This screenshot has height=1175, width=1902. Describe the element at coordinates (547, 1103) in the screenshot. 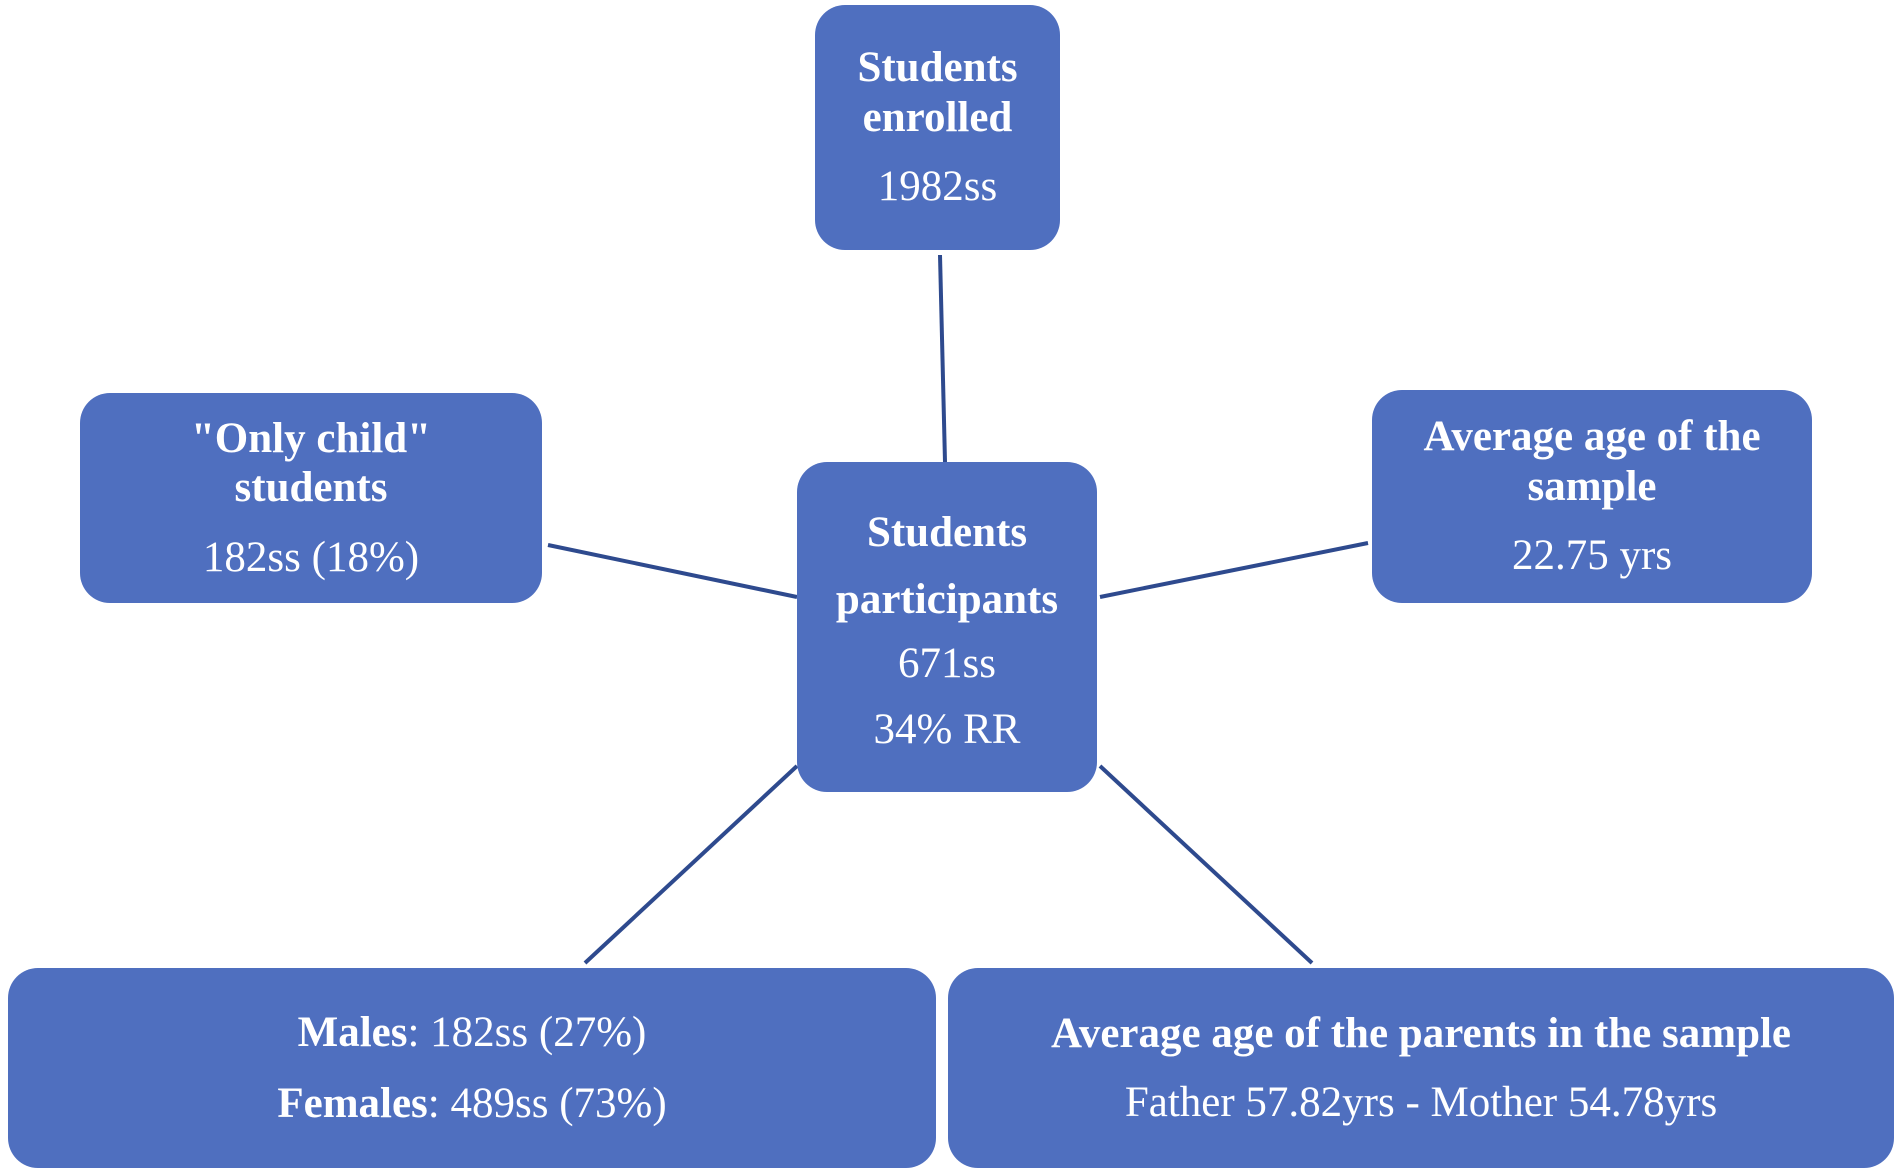

I see `females-value: : 489ss (73%)` at that location.